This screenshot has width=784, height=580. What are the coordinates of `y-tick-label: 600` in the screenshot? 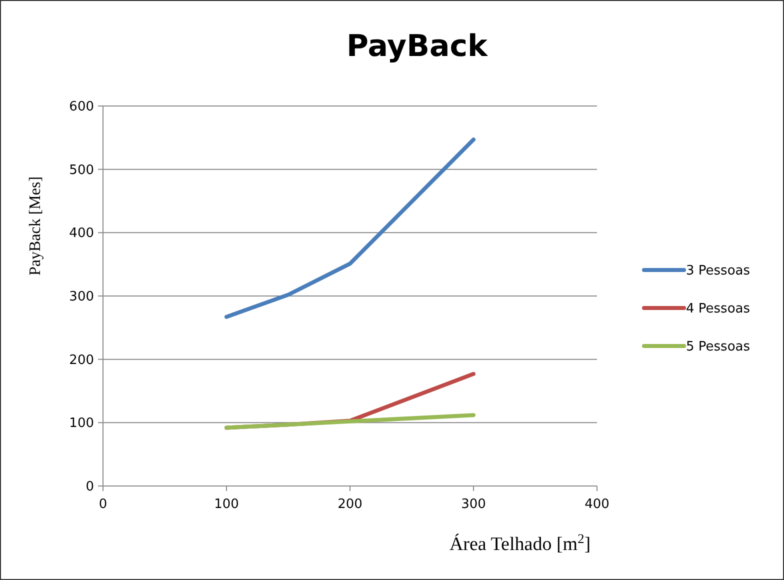 It's located at (81, 107).